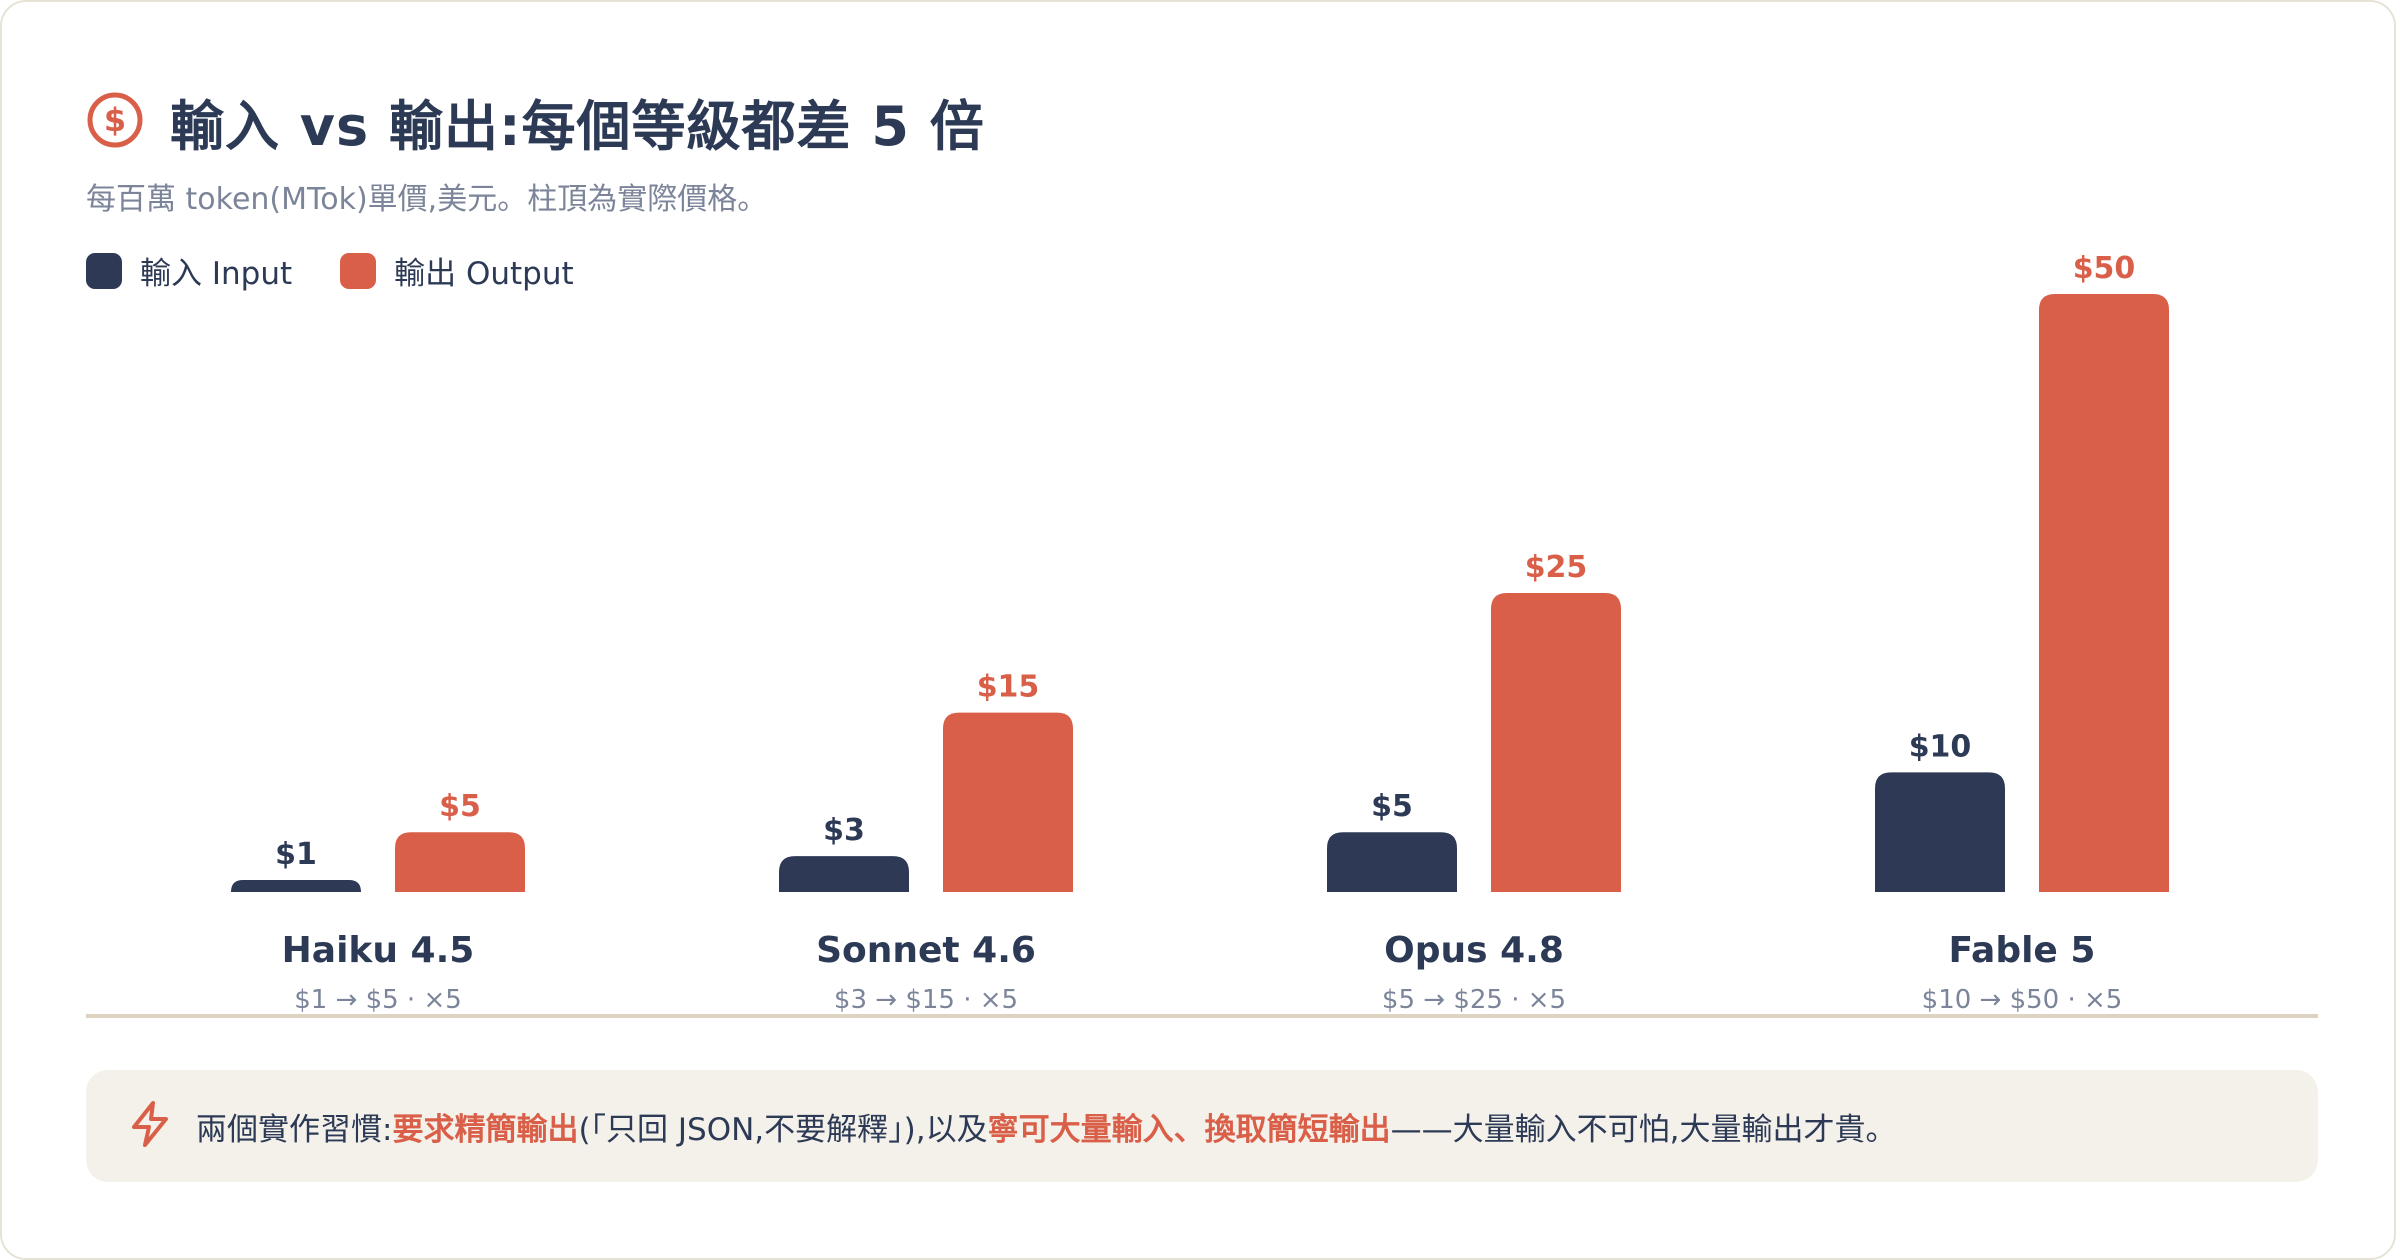  Describe the element at coordinates (783, 1129) in the screenshot. I see `tip-middle: (「只回 JSON,不要解釋」),以及` at that location.